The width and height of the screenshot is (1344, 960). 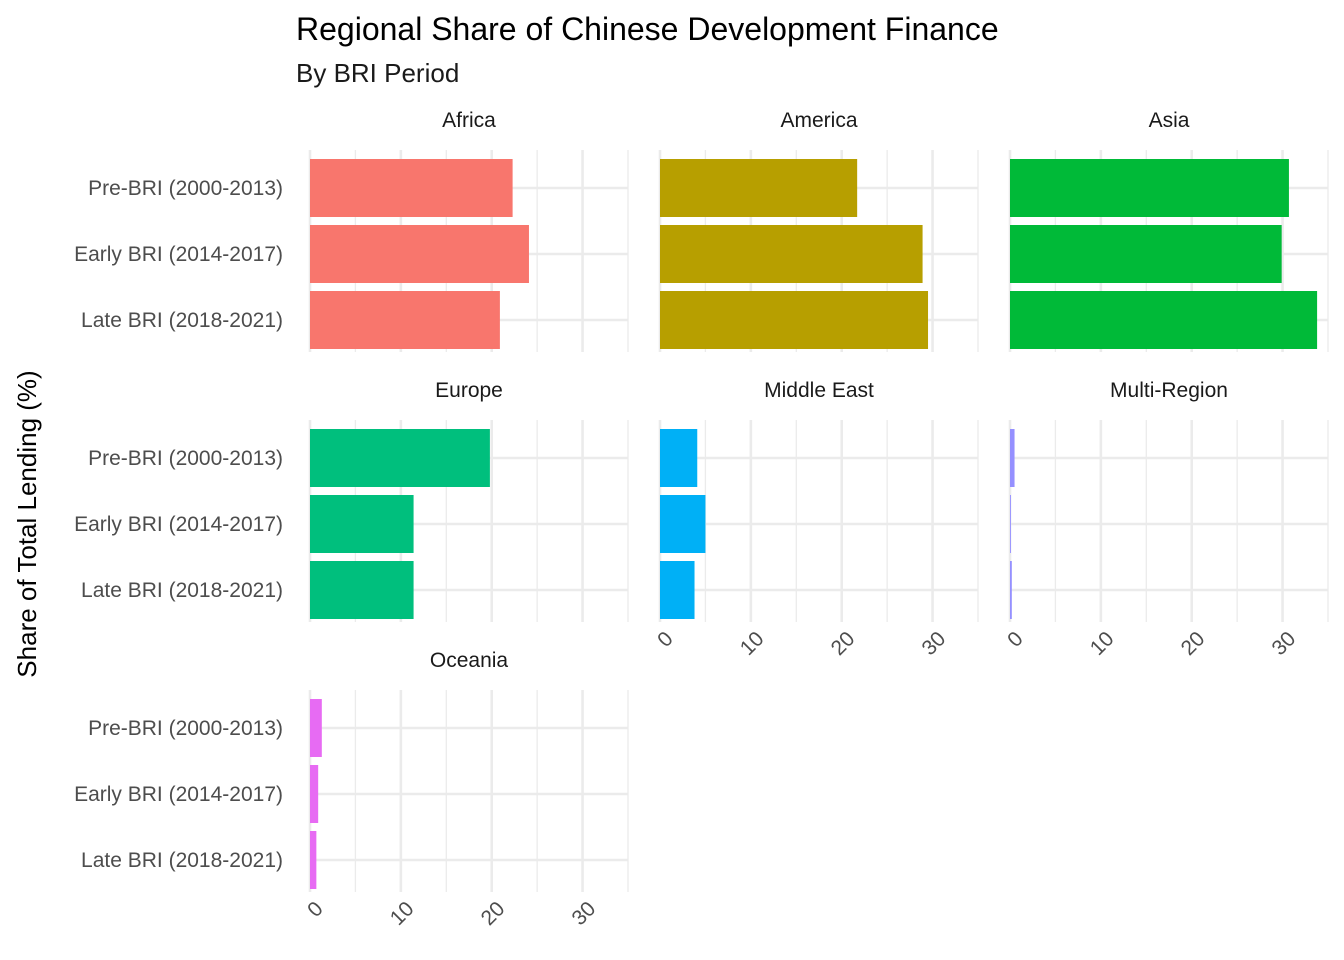 I want to click on bar-asia-early-bri-2014-2017, so click(x=1146, y=254).